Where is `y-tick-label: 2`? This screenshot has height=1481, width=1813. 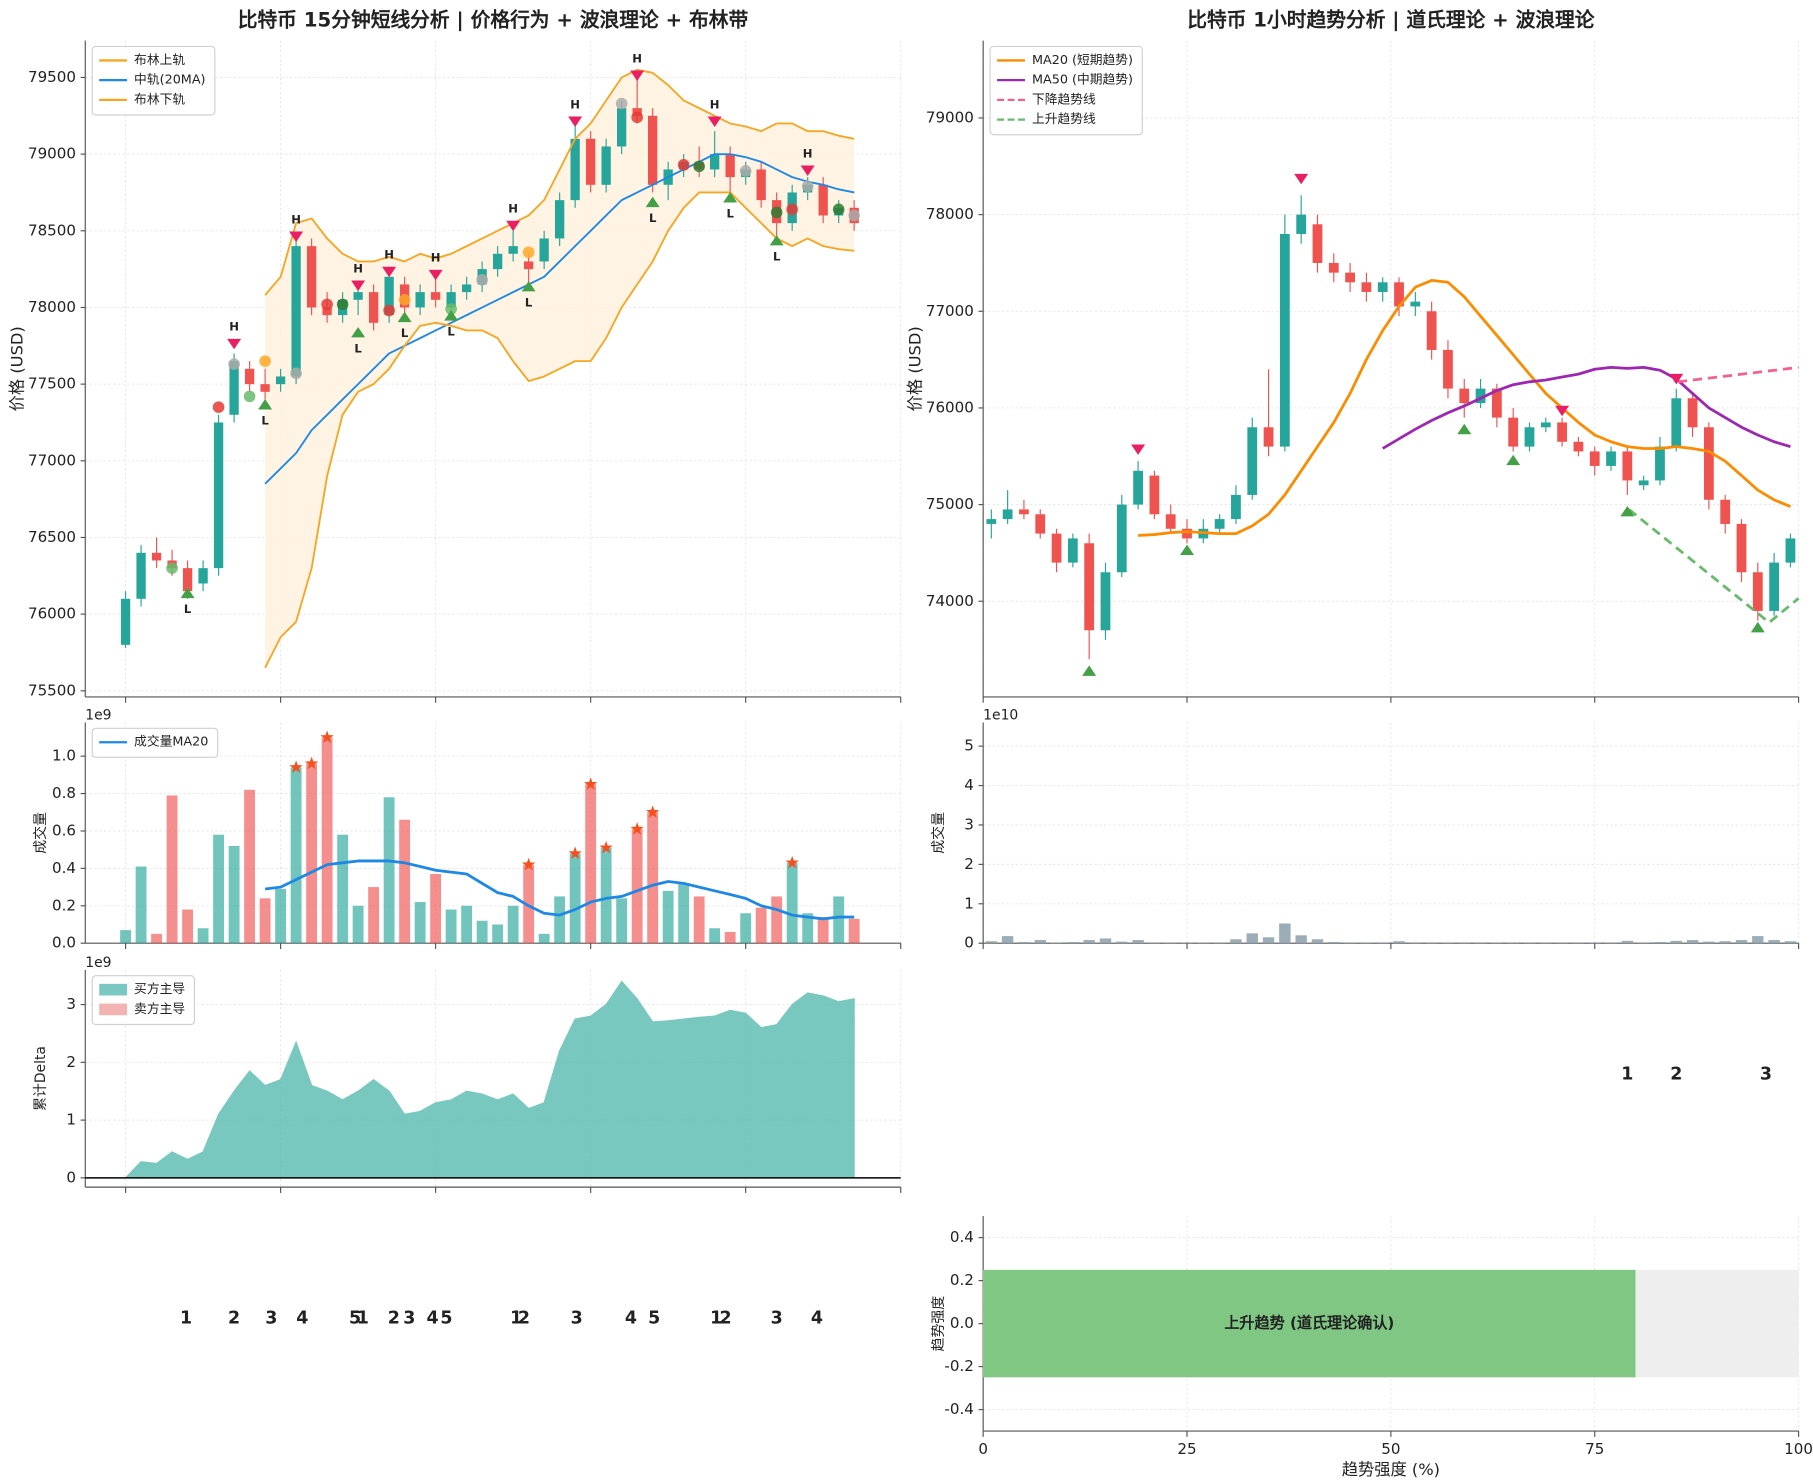 y-tick-label: 2 is located at coordinates (71, 1062).